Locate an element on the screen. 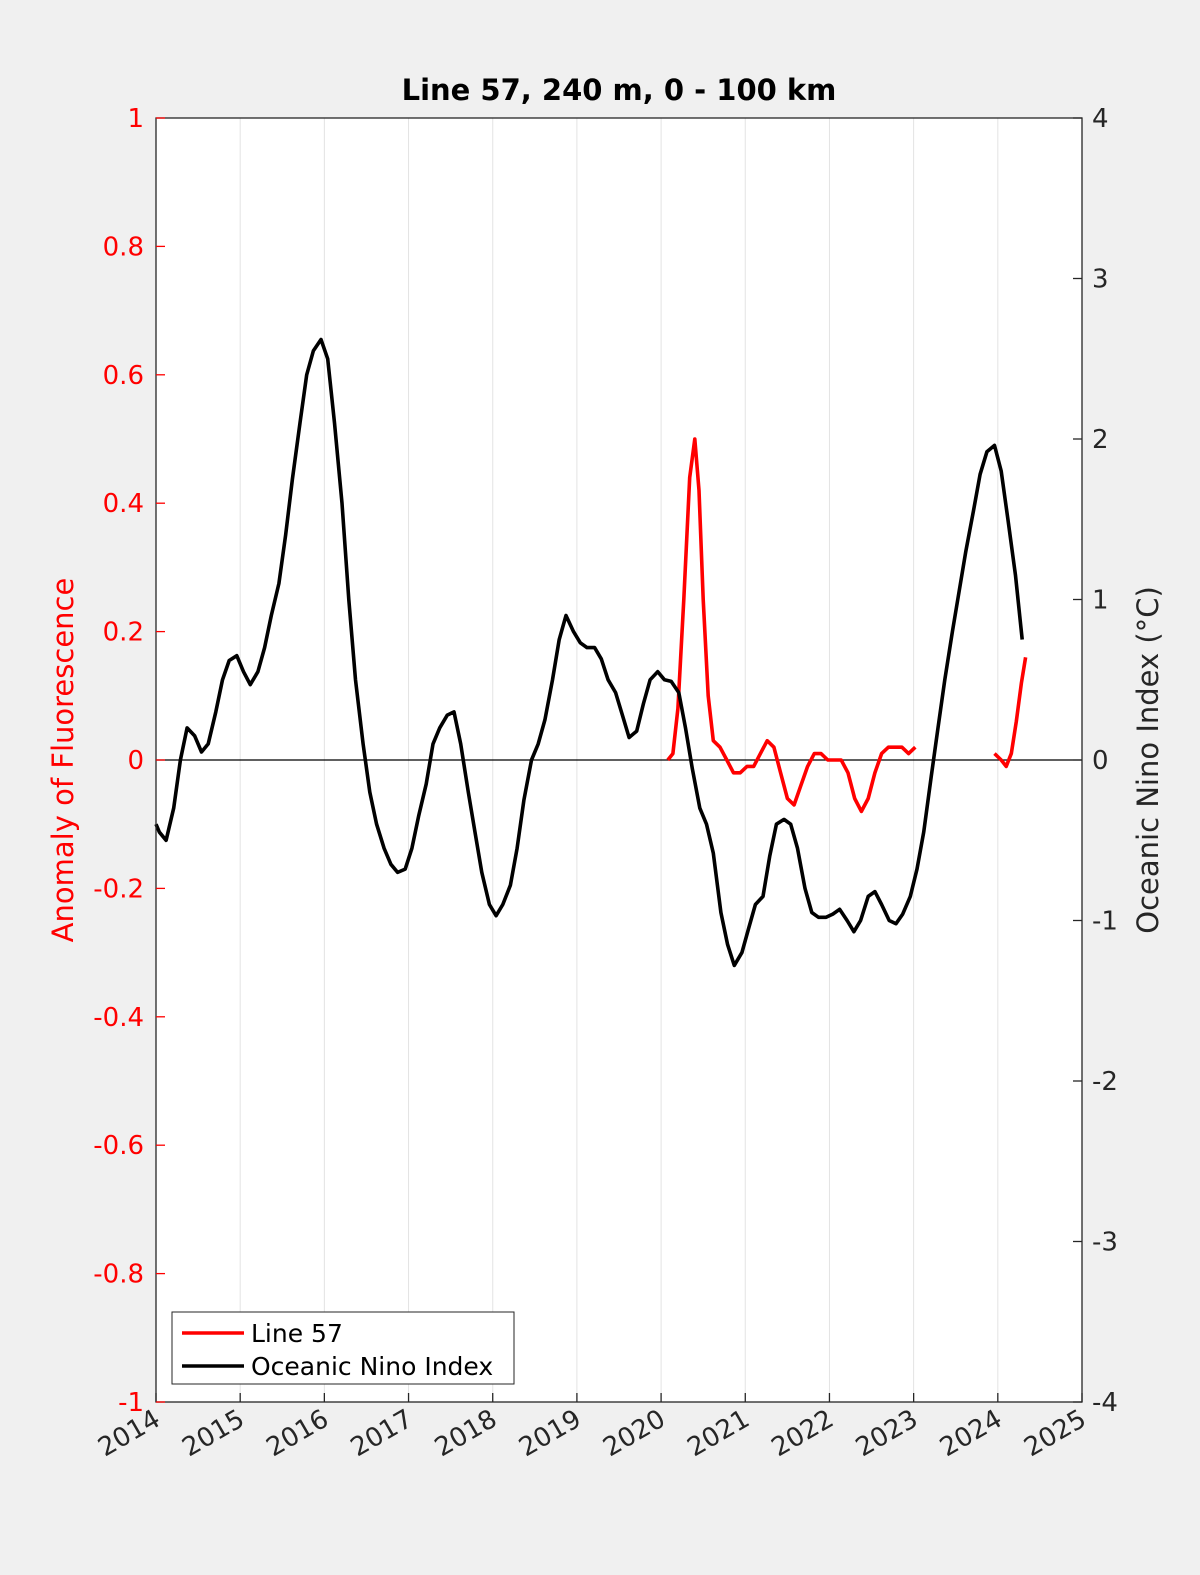  right-y-axis: 4 3 2 1 0 -1 -2 -3 -4 is located at coordinates (1095, 761).